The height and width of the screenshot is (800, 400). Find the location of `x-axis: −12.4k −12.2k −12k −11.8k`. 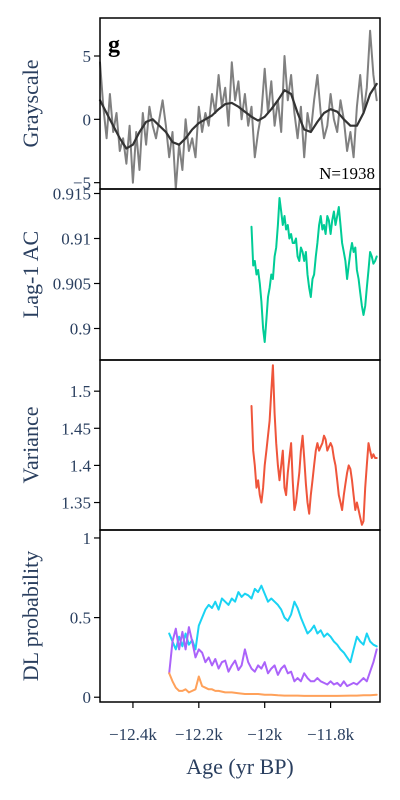

x-axis: −12.4k −12.2k −12k −11.8k is located at coordinates (232, 723).